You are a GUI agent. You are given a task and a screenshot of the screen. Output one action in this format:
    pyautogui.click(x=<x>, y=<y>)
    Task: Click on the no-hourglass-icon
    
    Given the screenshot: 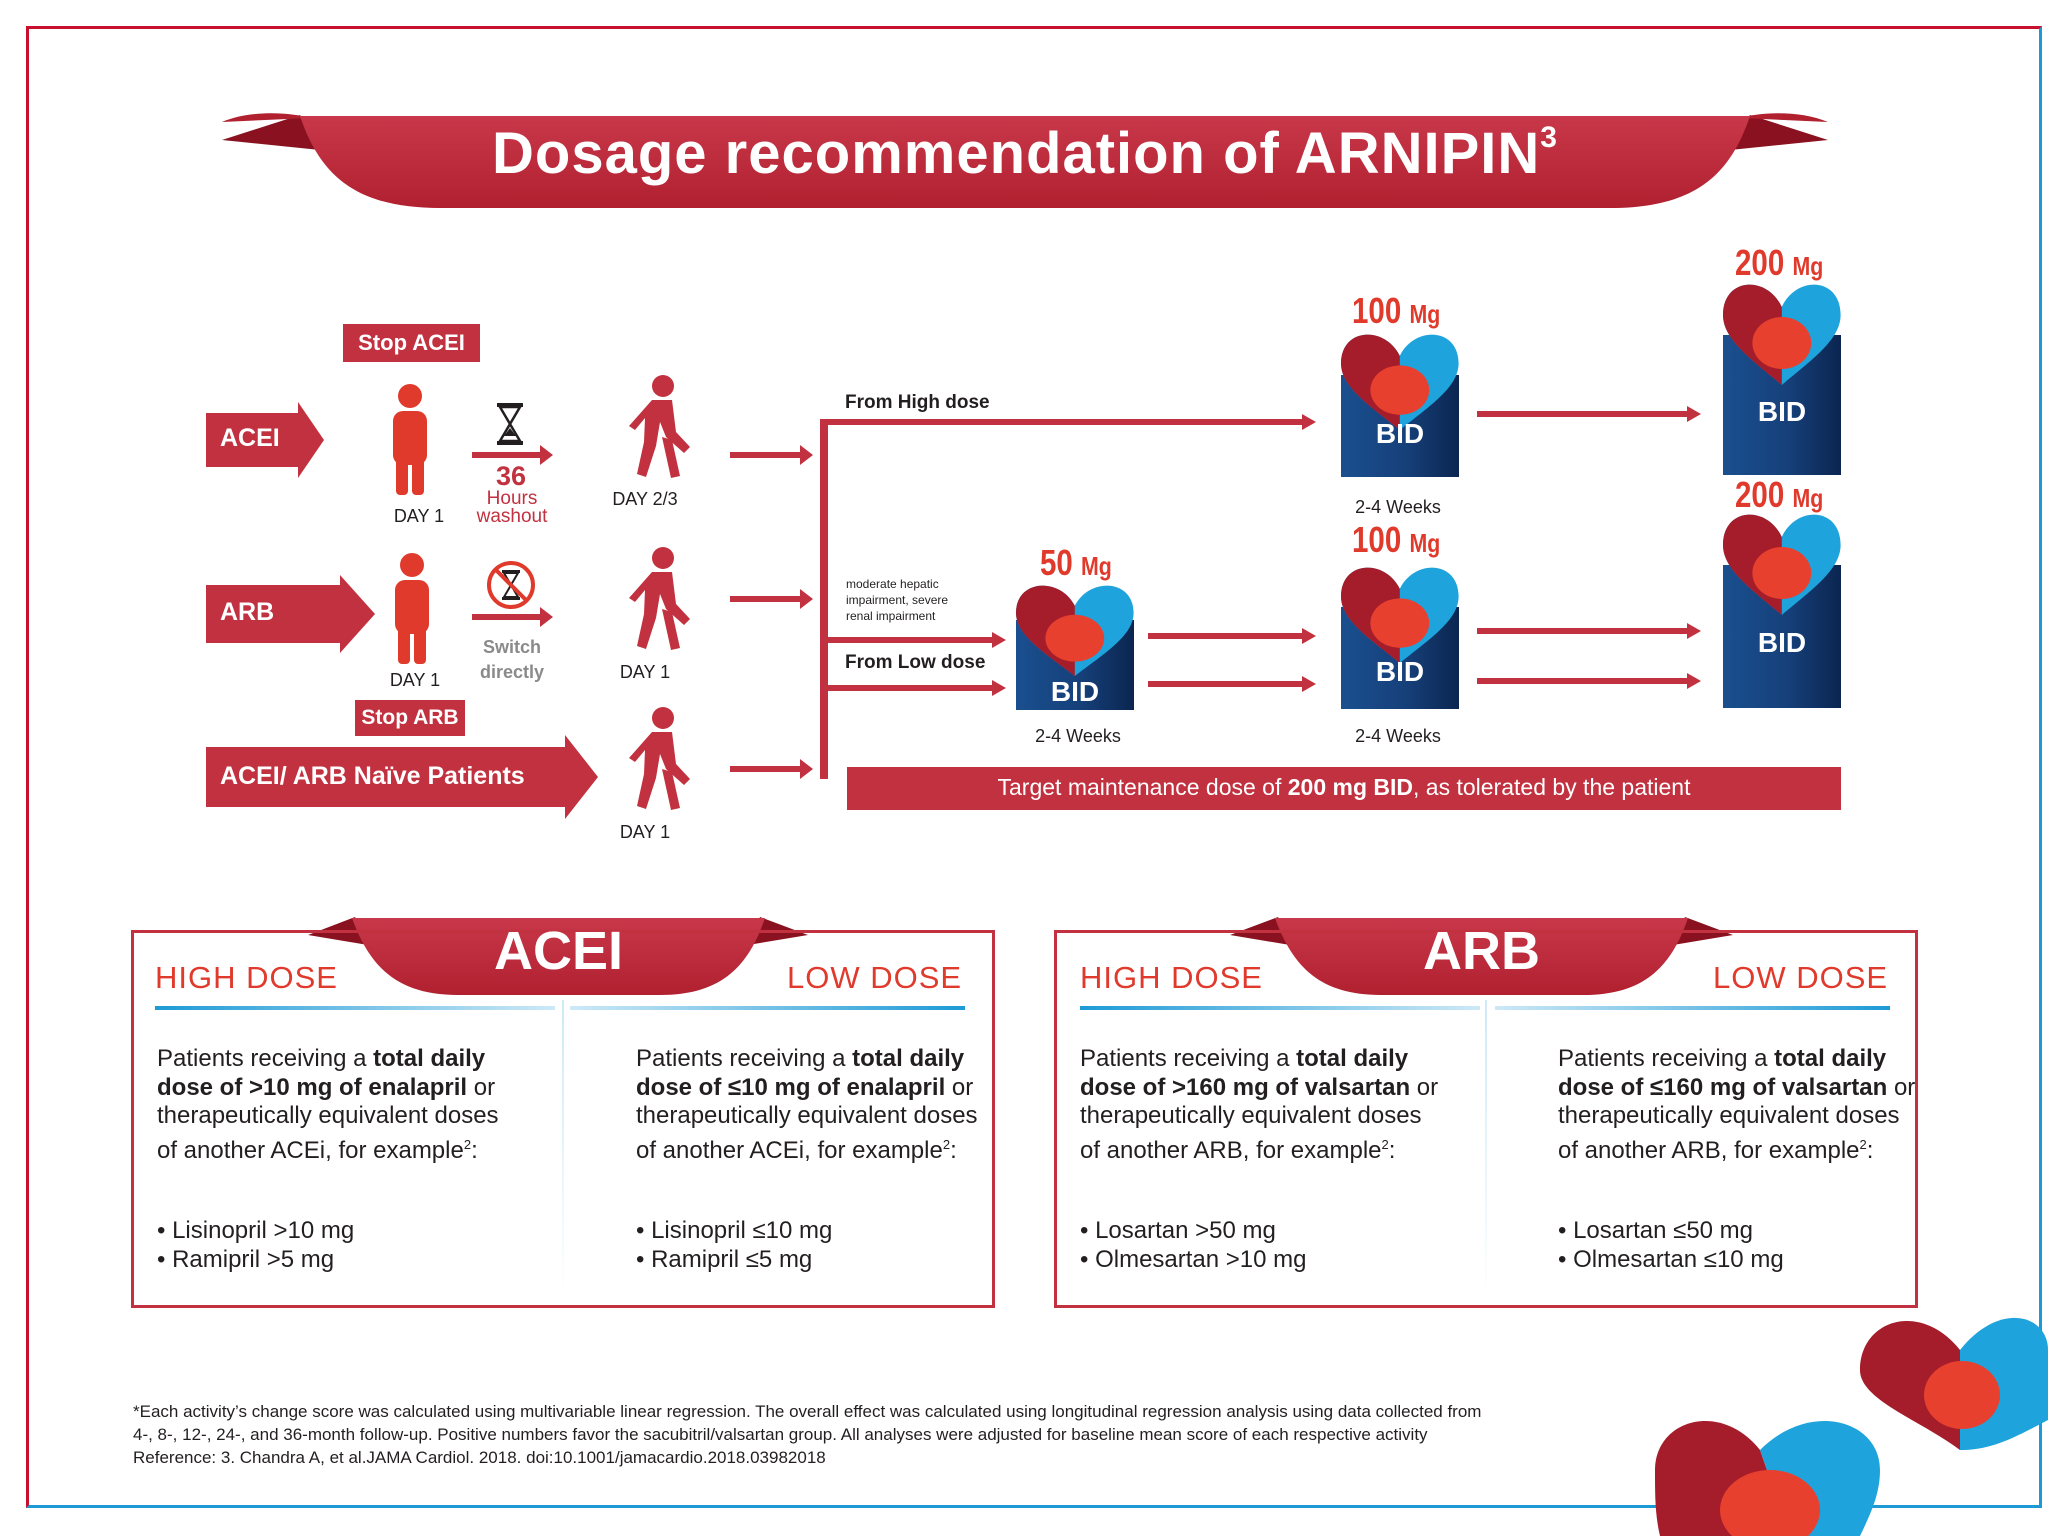 What is the action you would take?
    pyautogui.click(x=511, y=585)
    